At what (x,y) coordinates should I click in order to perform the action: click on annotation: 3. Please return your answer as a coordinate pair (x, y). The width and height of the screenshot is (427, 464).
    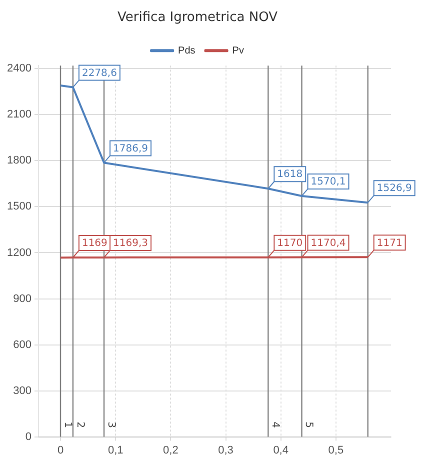
    Looking at the image, I should click on (110, 425).